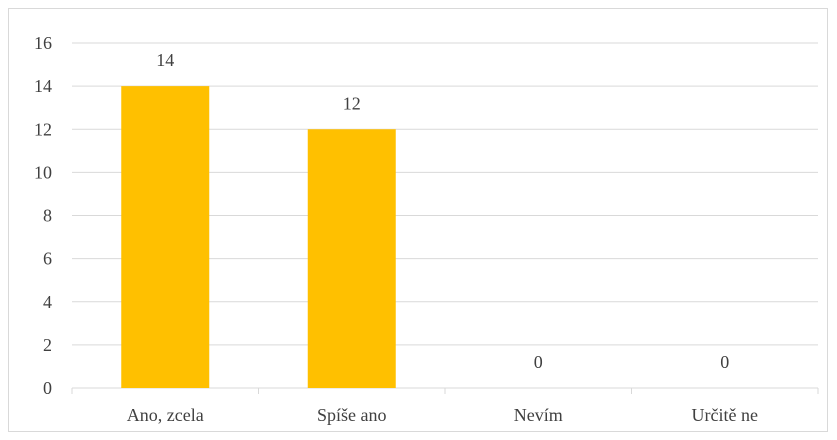 This screenshot has height=440, width=837. What do you see at coordinates (43, 43) in the screenshot?
I see `y-tick-label-16: 16` at bounding box center [43, 43].